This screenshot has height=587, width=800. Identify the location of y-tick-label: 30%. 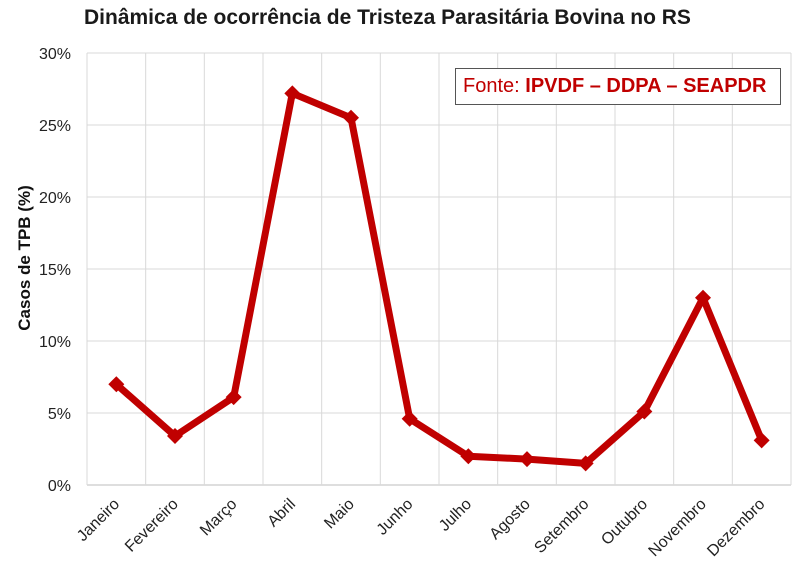
(55, 54).